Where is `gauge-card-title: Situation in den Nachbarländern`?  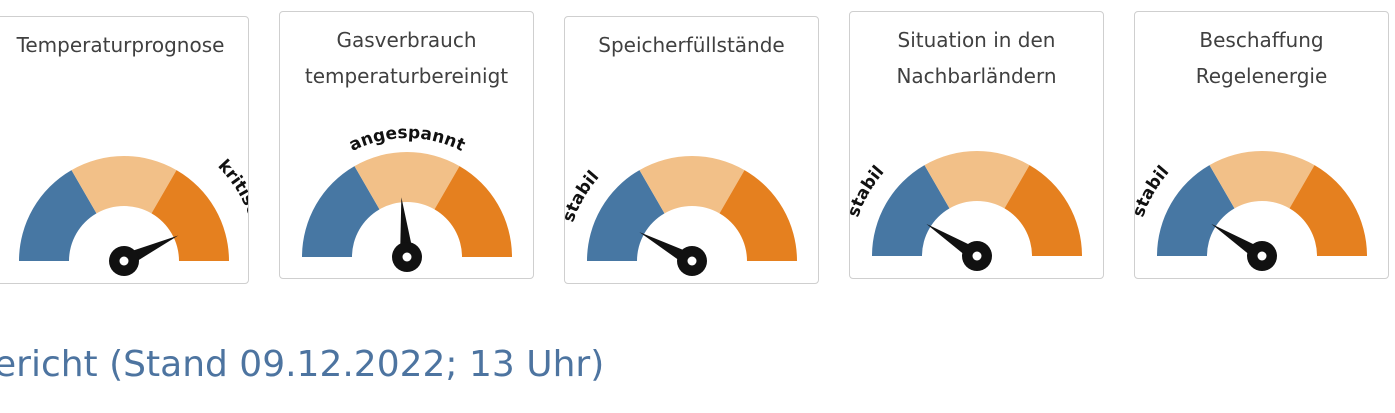
gauge-card-title: Situation in den Nachbarländern is located at coordinates (976, 58).